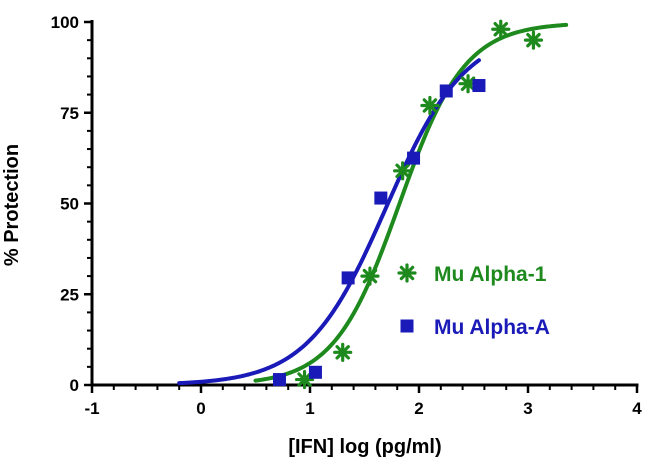  What do you see at coordinates (473, 301) in the screenshot?
I see `legend: Mu Alpha-1 Mu Alpha-A` at bounding box center [473, 301].